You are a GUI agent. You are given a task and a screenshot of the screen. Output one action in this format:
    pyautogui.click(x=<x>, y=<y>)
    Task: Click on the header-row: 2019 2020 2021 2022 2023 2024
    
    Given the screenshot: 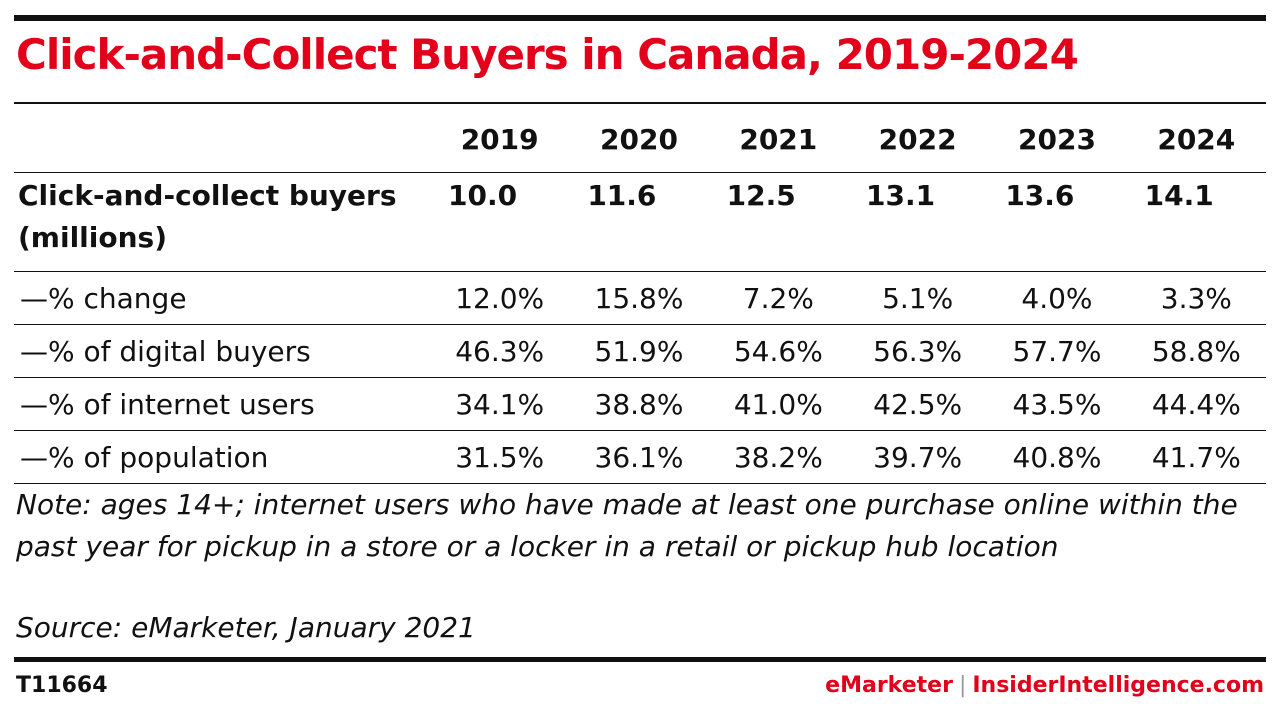 What is the action you would take?
    pyautogui.click(x=640, y=138)
    